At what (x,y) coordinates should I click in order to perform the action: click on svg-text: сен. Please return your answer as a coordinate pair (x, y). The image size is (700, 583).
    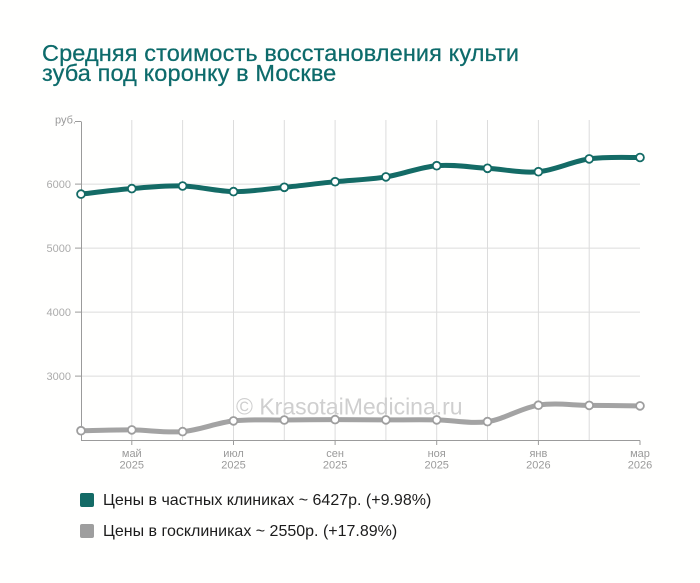
    Looking at the image, I should click on (335, 454).